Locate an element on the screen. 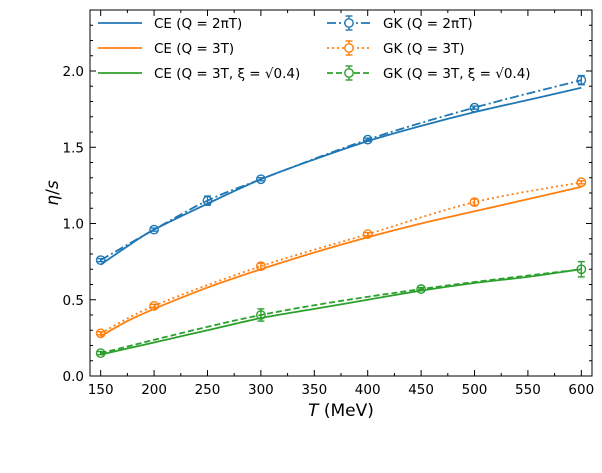 This screenshot has width=602, height=473. x-tick-label: 450 is located at coordinates (421, 390).